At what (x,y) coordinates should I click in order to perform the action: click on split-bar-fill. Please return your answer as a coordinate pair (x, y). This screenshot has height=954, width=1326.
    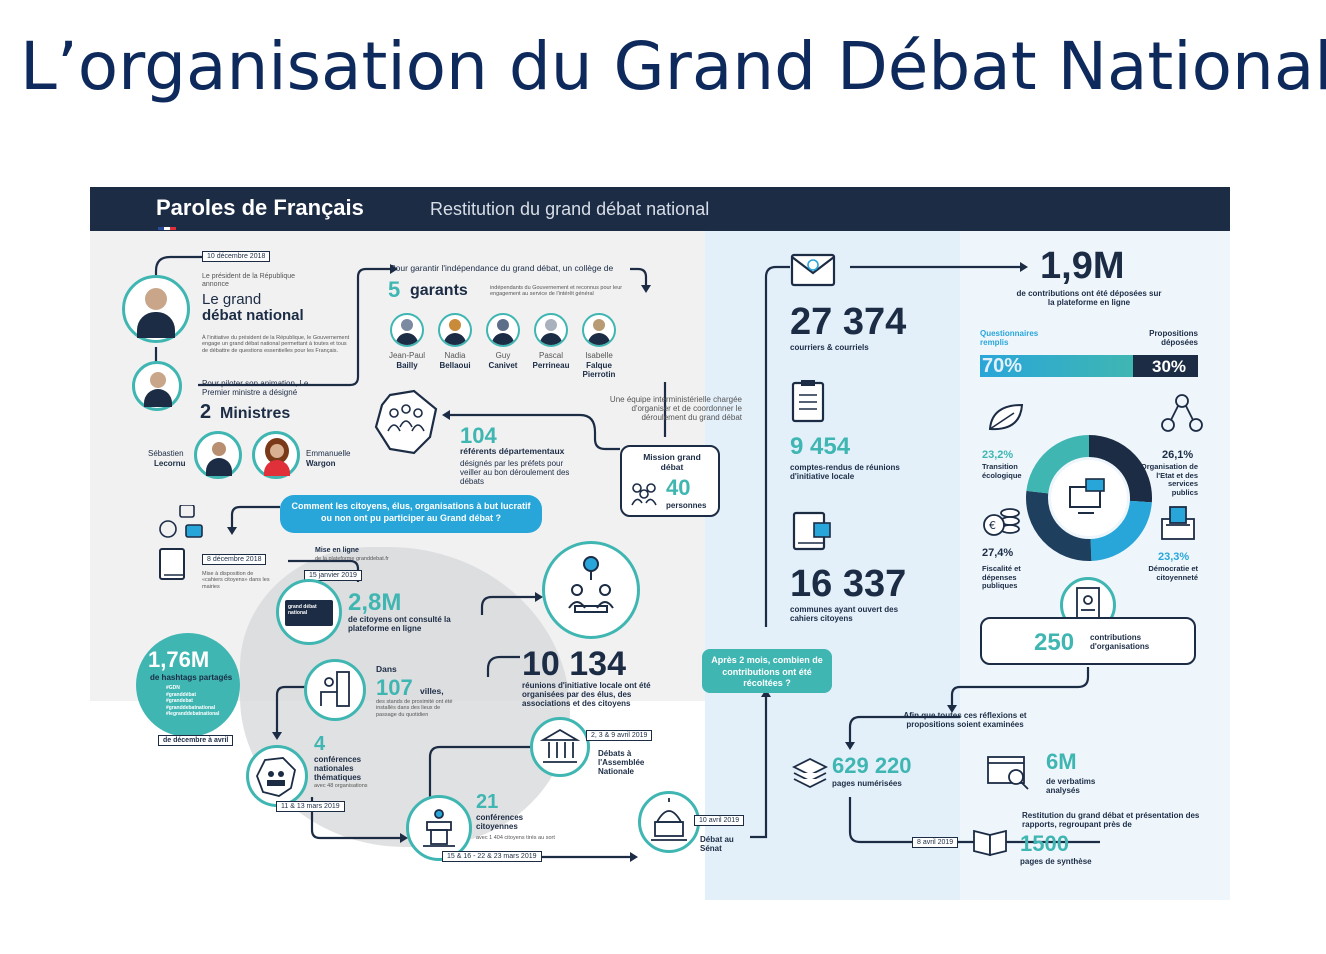
    Looking at the image, I should click on (1056, 366).